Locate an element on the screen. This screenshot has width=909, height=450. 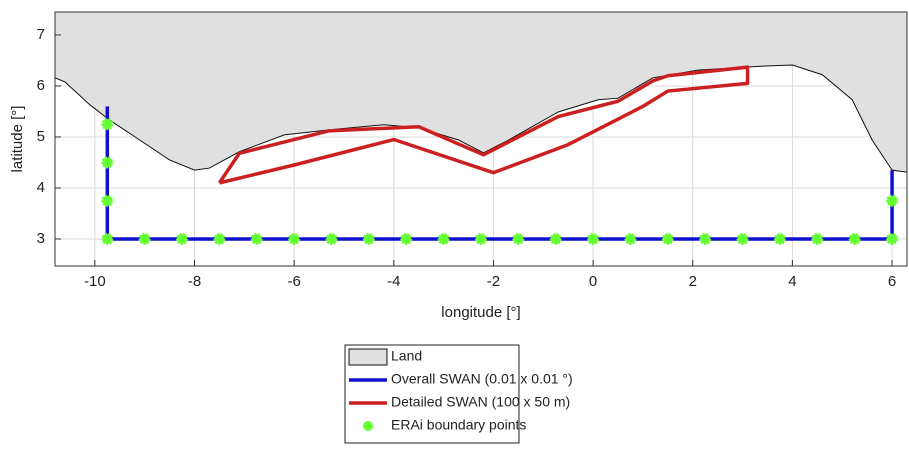
legend-label: Detailed SWAN (100 x 50 m) is located at coordinates (480, 402).